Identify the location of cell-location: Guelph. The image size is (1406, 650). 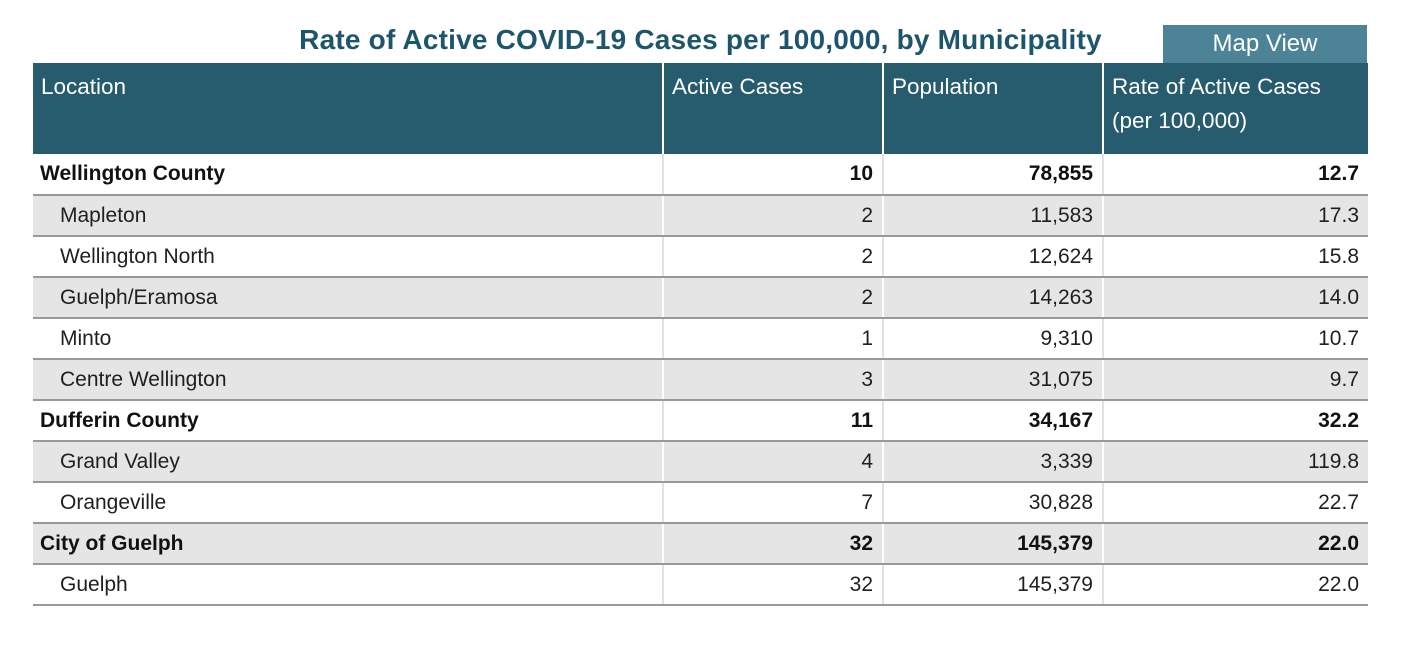
(348, 585).